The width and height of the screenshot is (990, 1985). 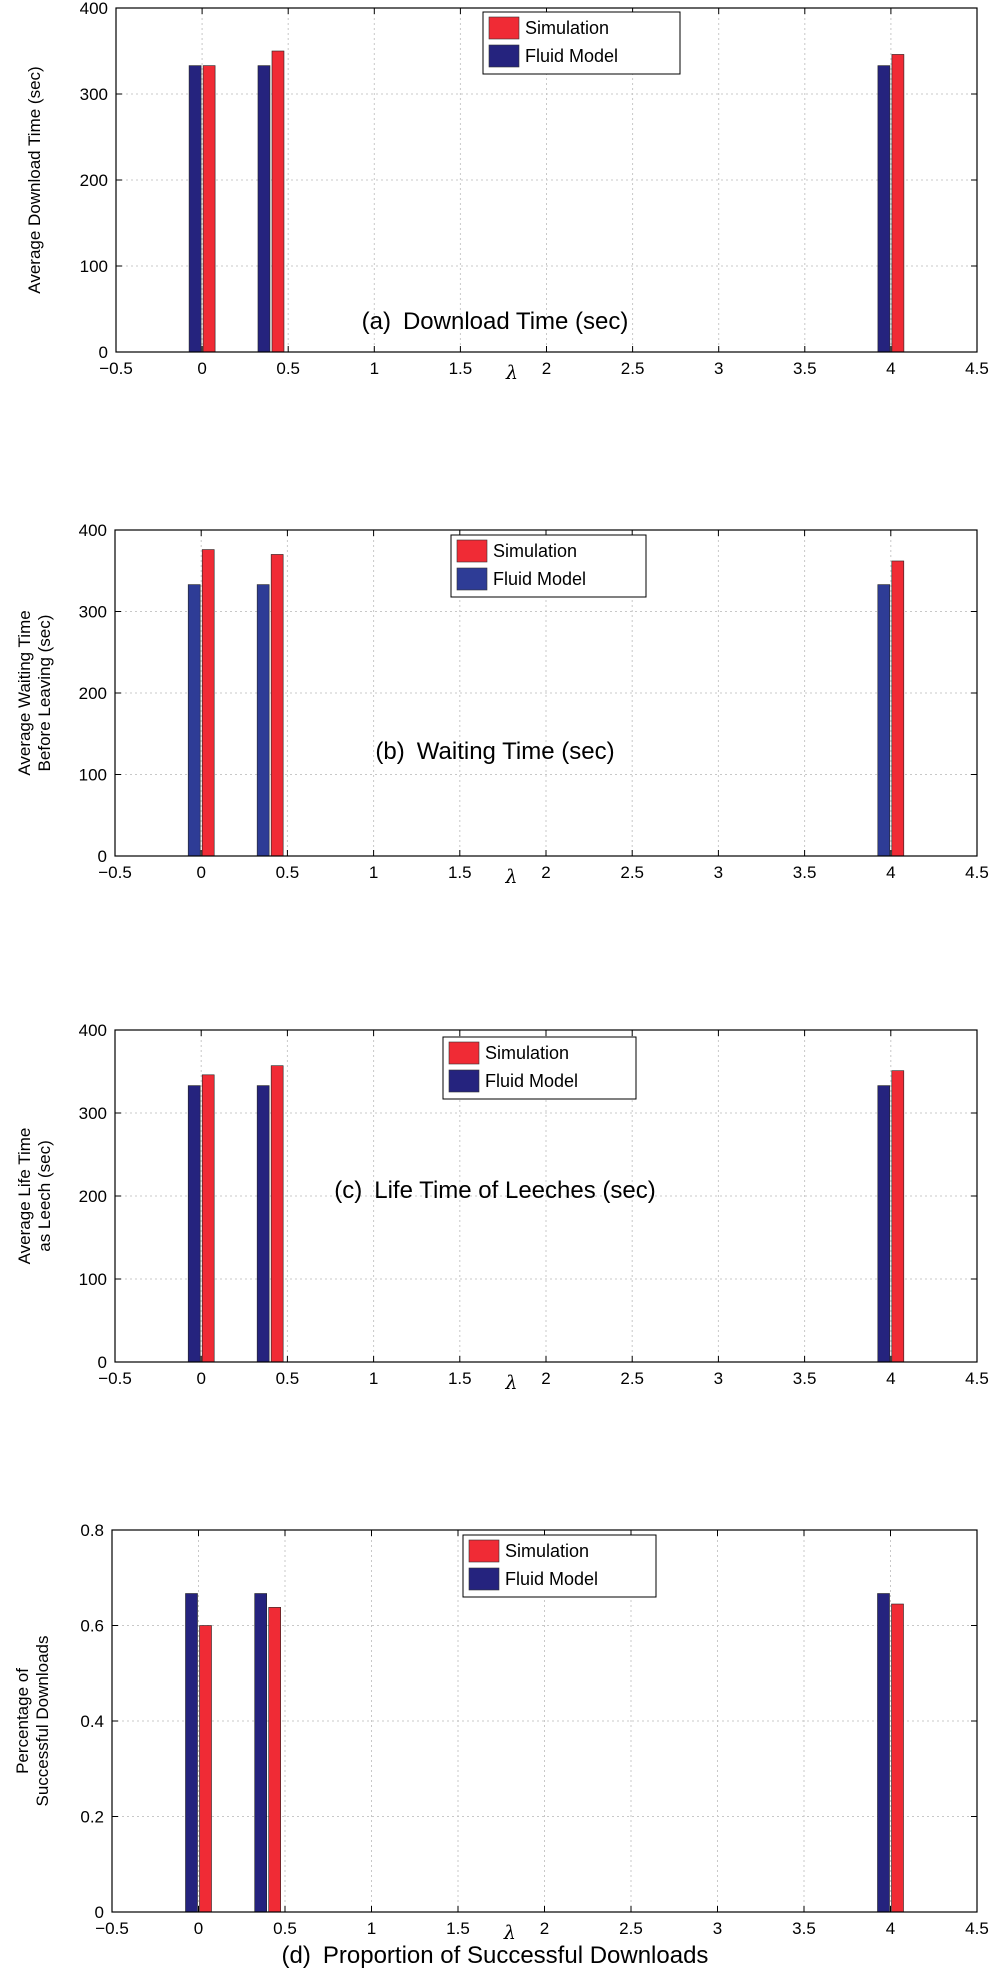 What do you see at coordinates (539, 579) in the screenshot?
I see `legend-label-b-fluid-model: Fluid Model` at bounding box center [539, 579].